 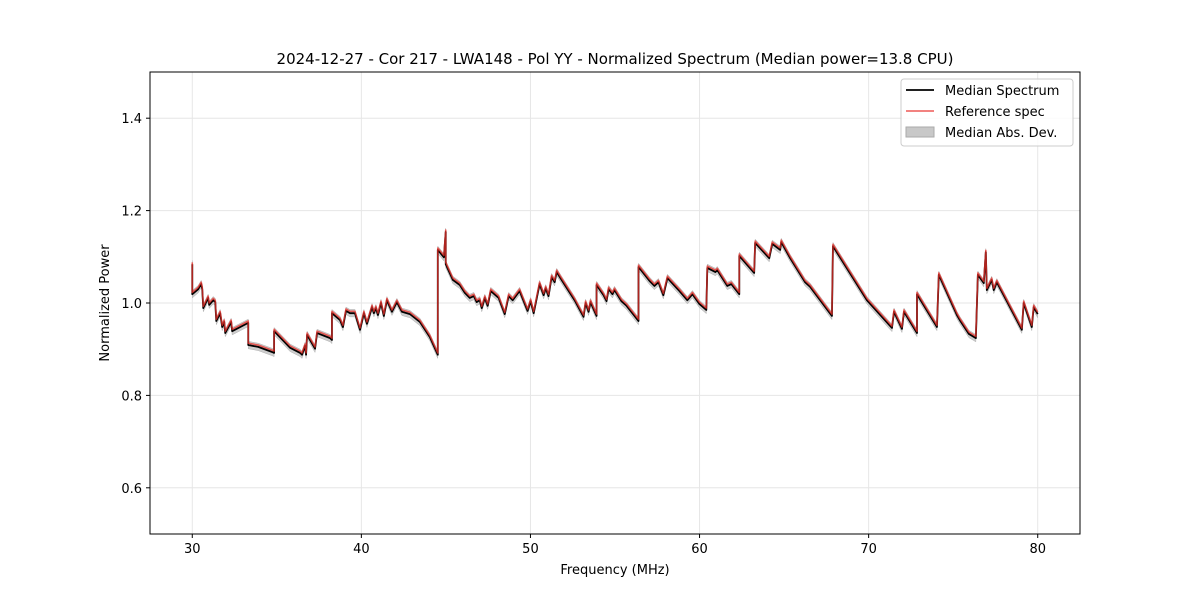 What do you see at coordinates (131, 304) in the screenshot?
I see `y-tick-label: 1.0` at bounding box center [131, 304].